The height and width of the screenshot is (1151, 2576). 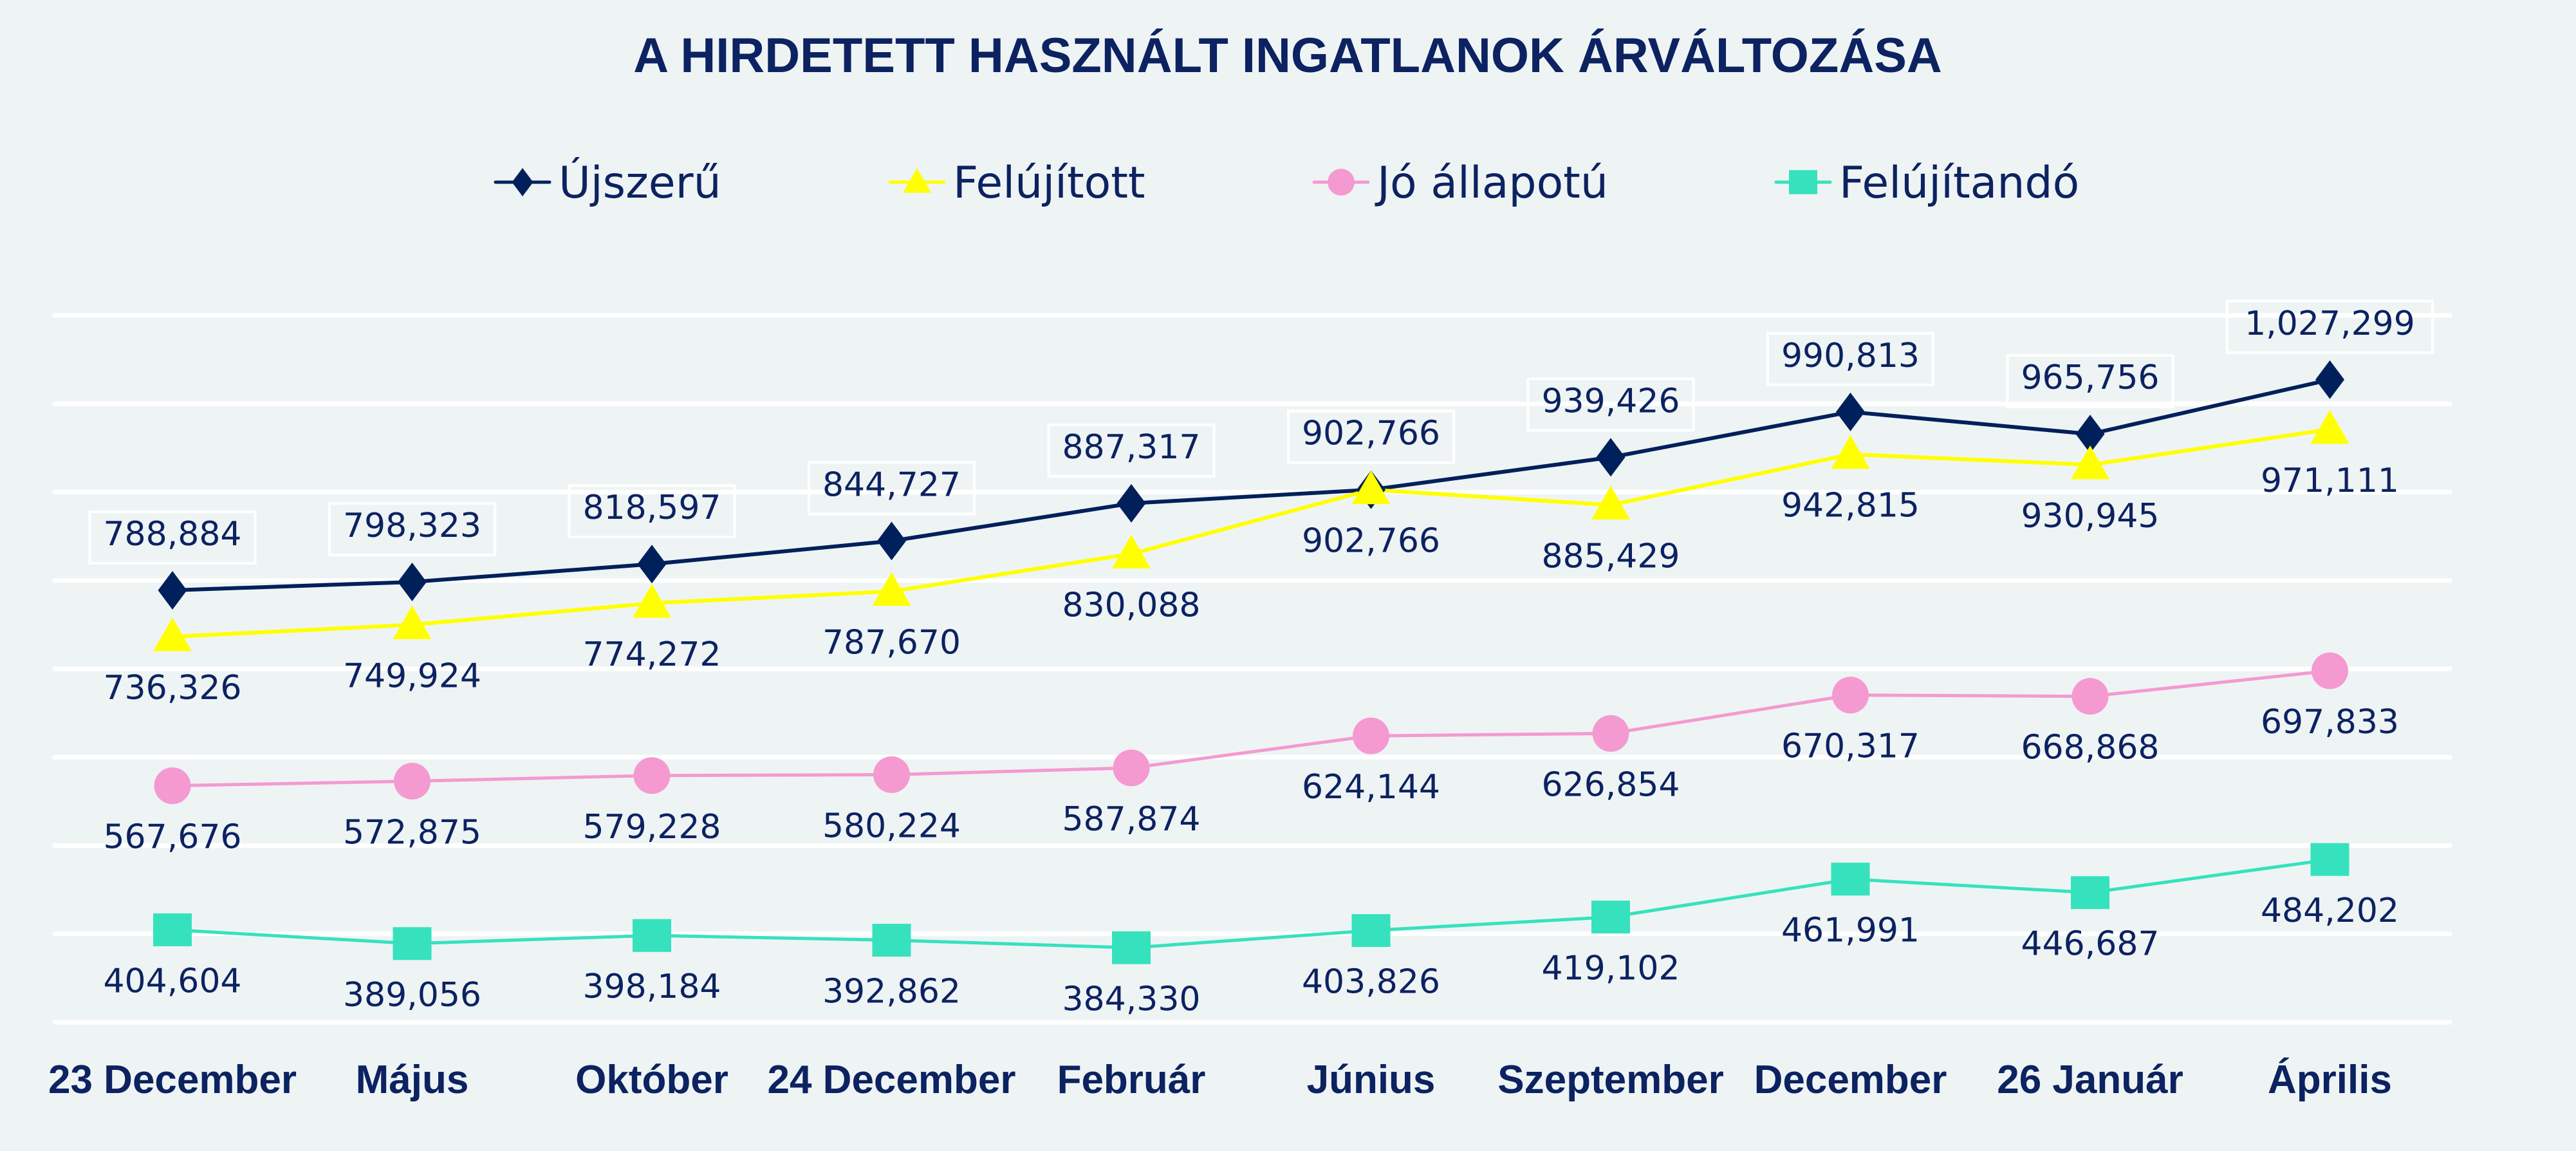 I want to click on legend-label: Újszerű, so click(x=640, y=183).